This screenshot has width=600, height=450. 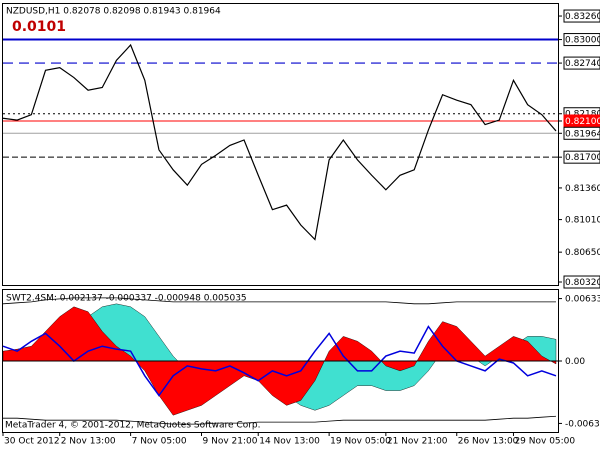 I want to click on x-tick-label: 26 Nov 13:00, so click(x=488, y=442).